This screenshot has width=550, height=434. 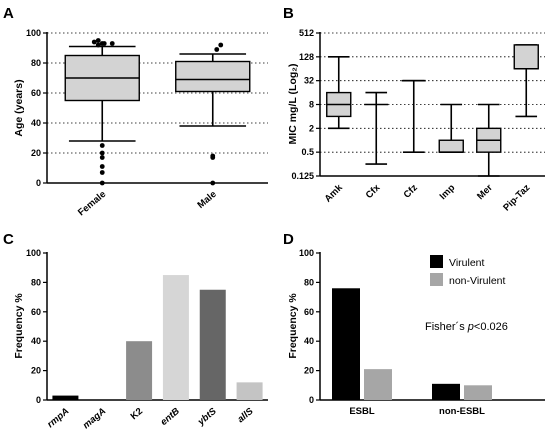 What do you see at coordinates (38, 183) in the screenshot?
I see `panel-a-y-tick-label: 0` at bounding box center [38, 183].